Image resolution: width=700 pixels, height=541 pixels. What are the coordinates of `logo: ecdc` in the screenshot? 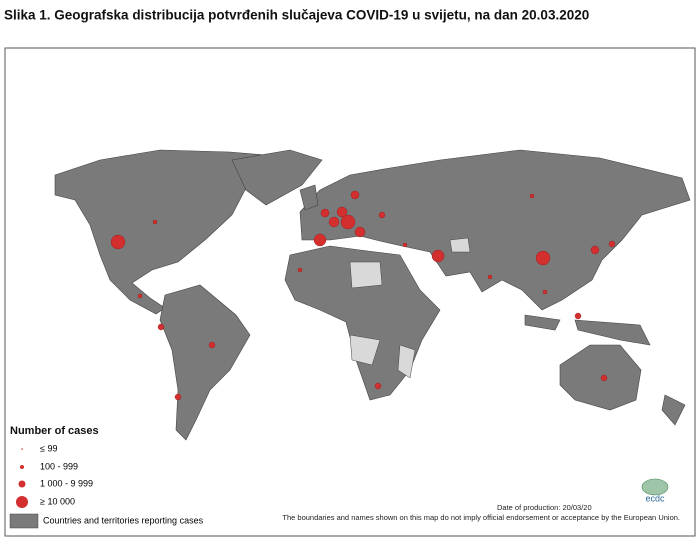 It's located at (655, 498).